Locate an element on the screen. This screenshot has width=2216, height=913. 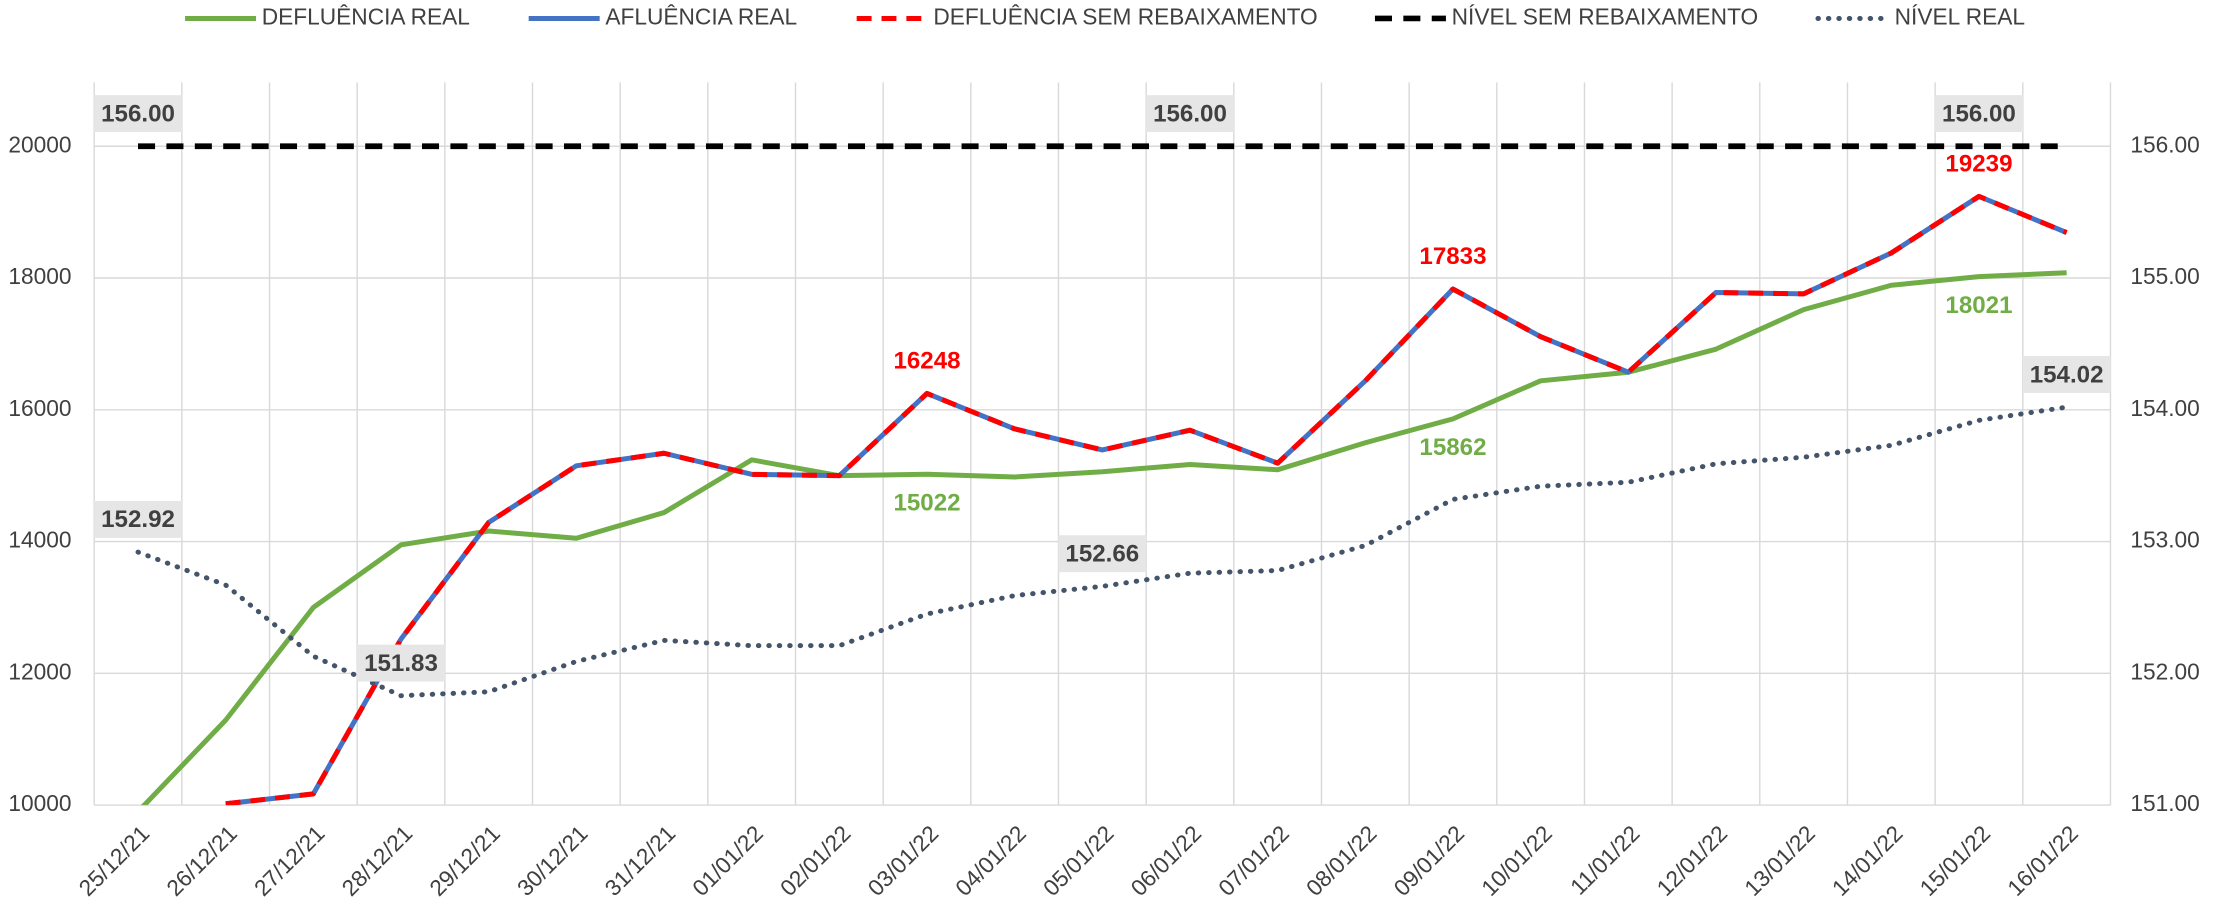
x-tick-label: 28/12/21 is located at coordinates (376, 860).